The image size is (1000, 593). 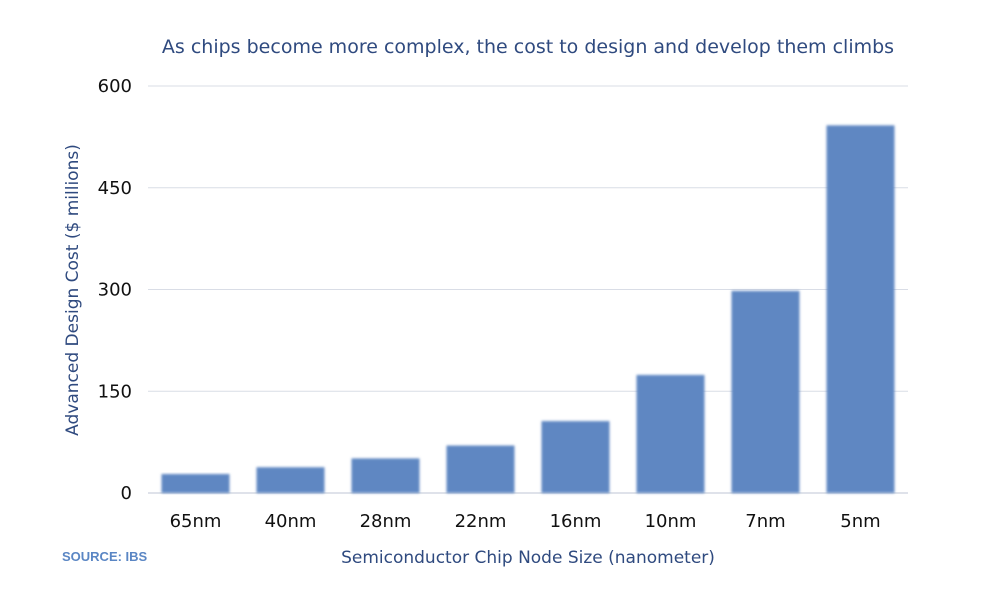 What do you see at coordinates (765, 391) in the screenshot?
I see `bar-7nm` at bounding box center [765, 391].